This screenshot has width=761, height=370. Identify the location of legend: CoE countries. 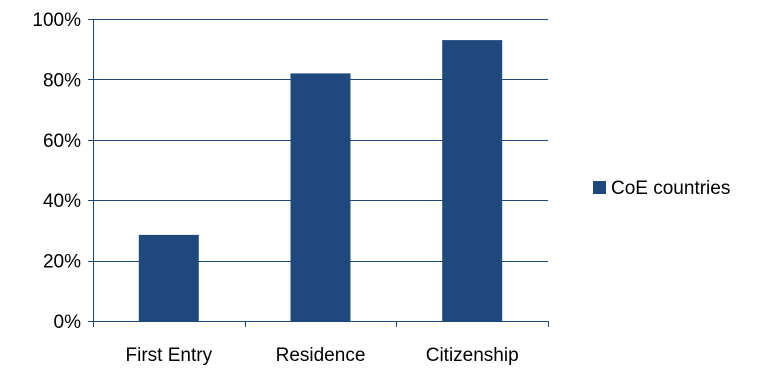
(661, 188).